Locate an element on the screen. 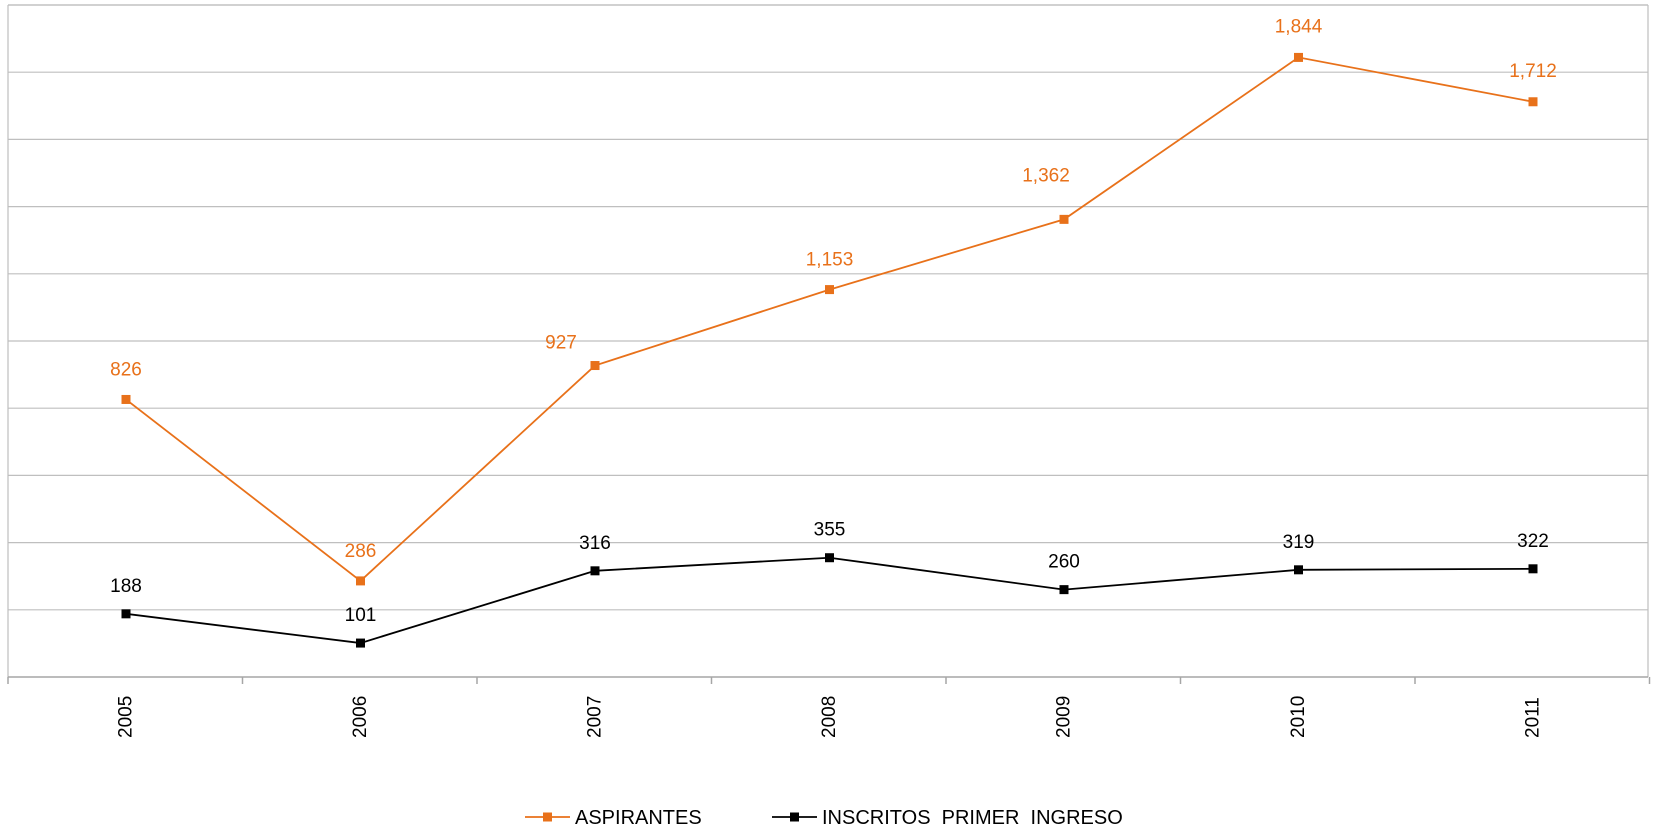  x-tick-label: 2006 is located at coordinates (360, 717).